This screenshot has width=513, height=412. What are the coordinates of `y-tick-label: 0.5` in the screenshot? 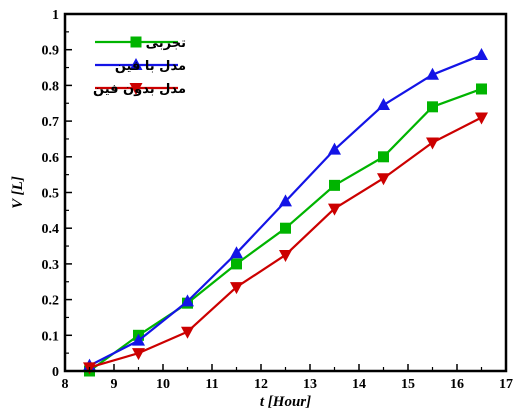 It's located at (51, 194).